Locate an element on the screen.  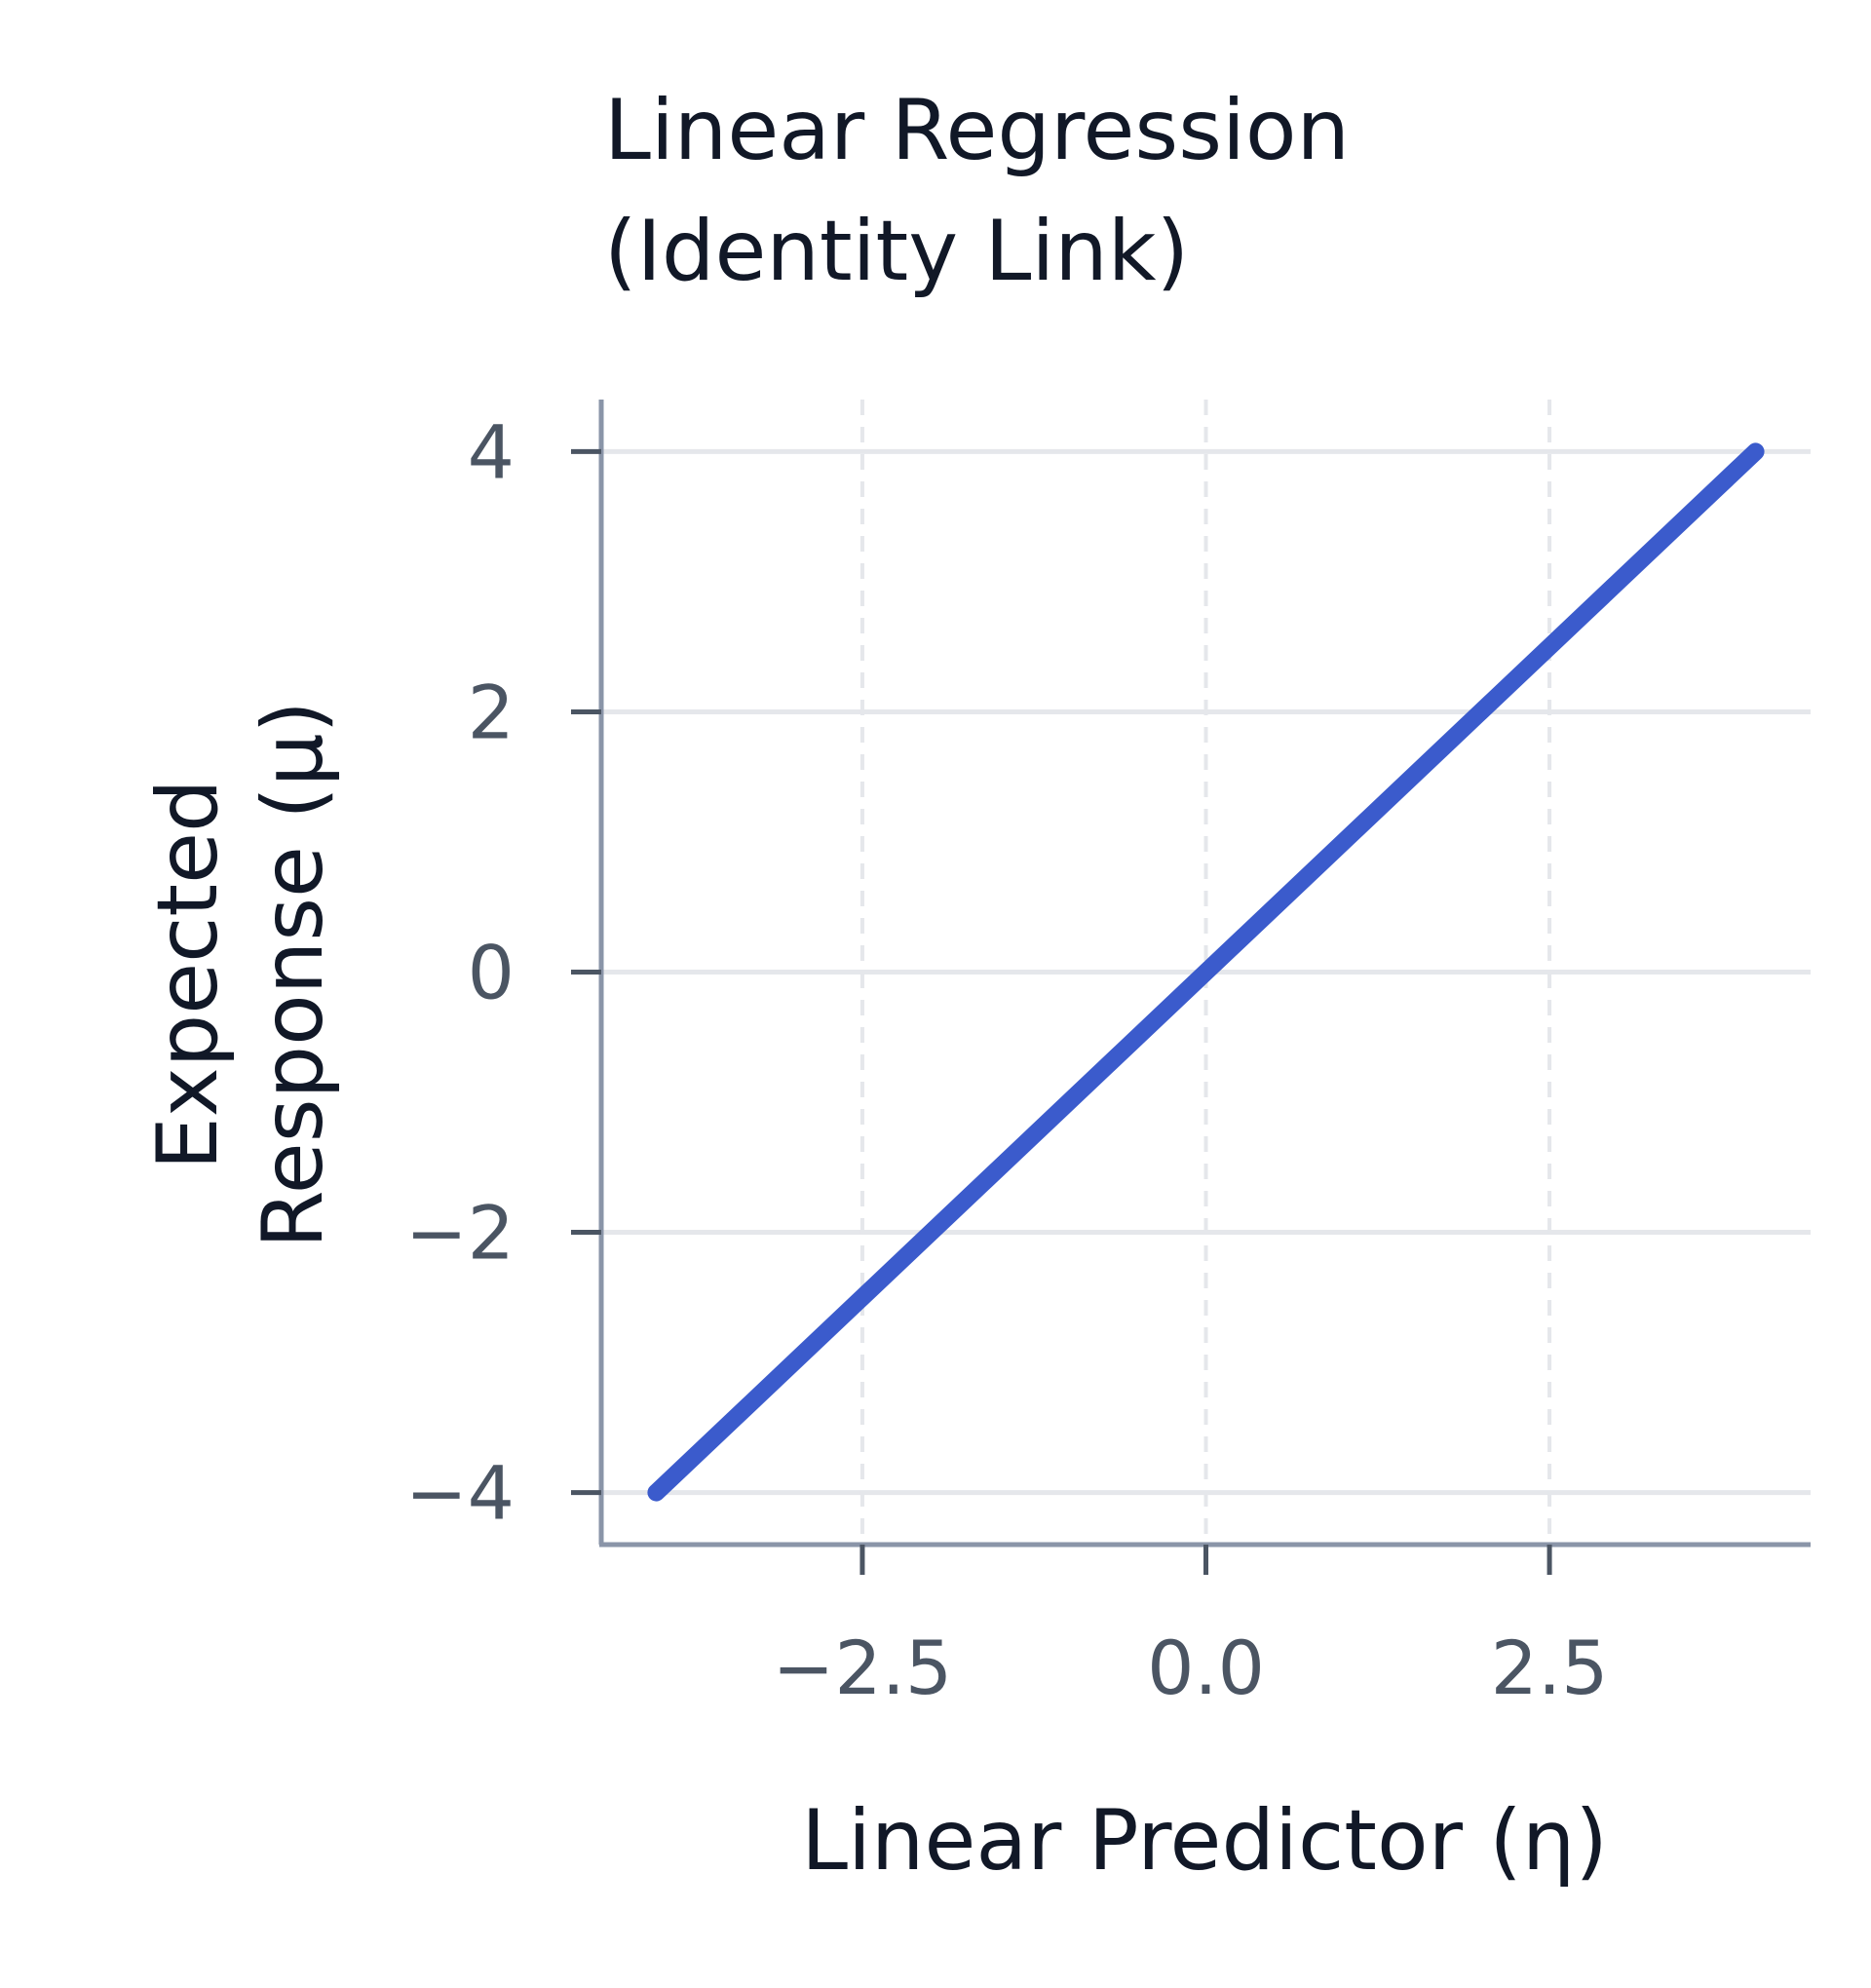
y-tick-label: −4 is located at coordinates (460, 1494).